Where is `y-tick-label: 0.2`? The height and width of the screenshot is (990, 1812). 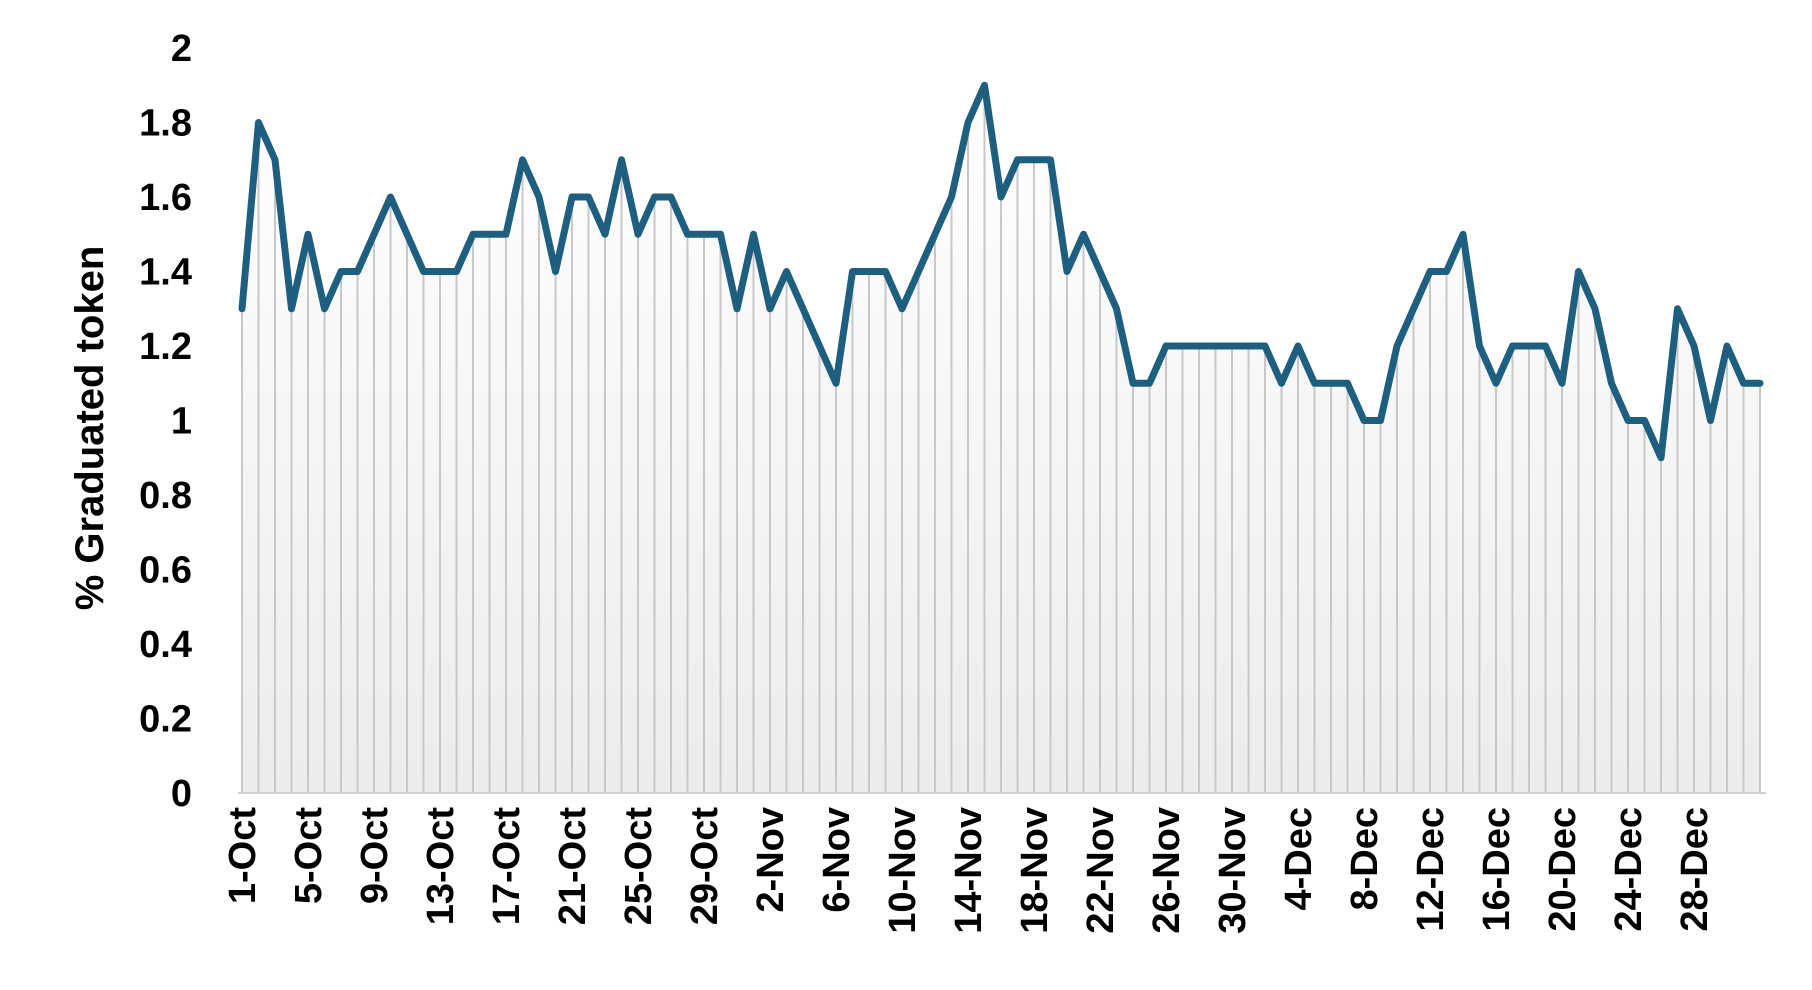 y-tick-label: 0.2 is located at coordinates (165, 720).